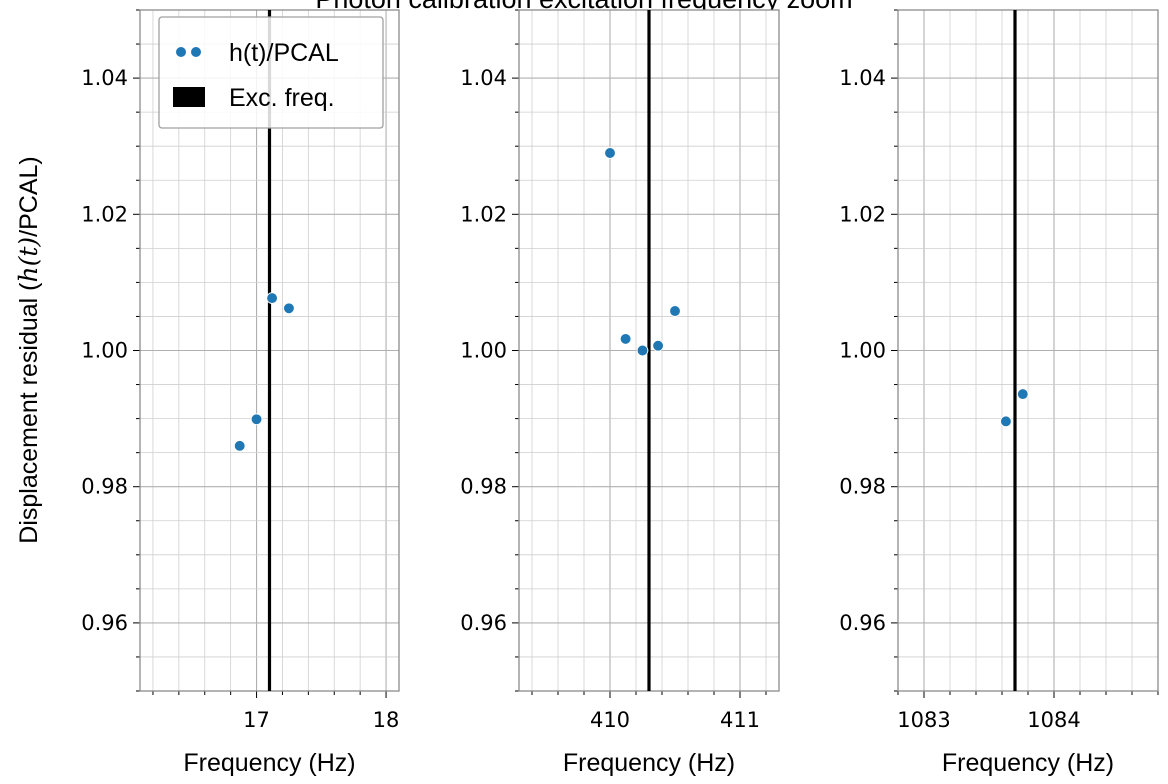  Describe the element at coordinates (284, 53) in the screenshot. I see `legend-entry-label: h(t)/PCAL` at that location.